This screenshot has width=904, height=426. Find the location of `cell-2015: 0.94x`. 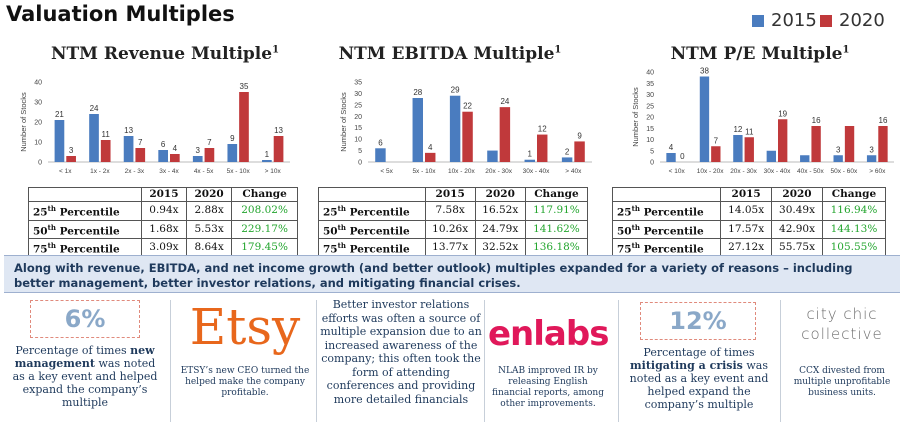

cell-2015: 0.94x is located at coordinates (164, 211).